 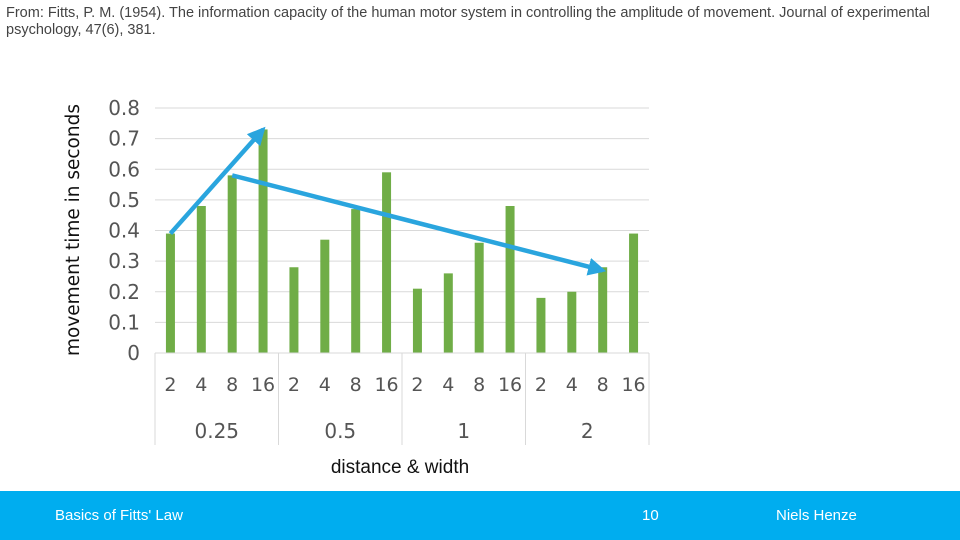 I want to click on x-group-label: 0.25, so click(x=216, y=431).